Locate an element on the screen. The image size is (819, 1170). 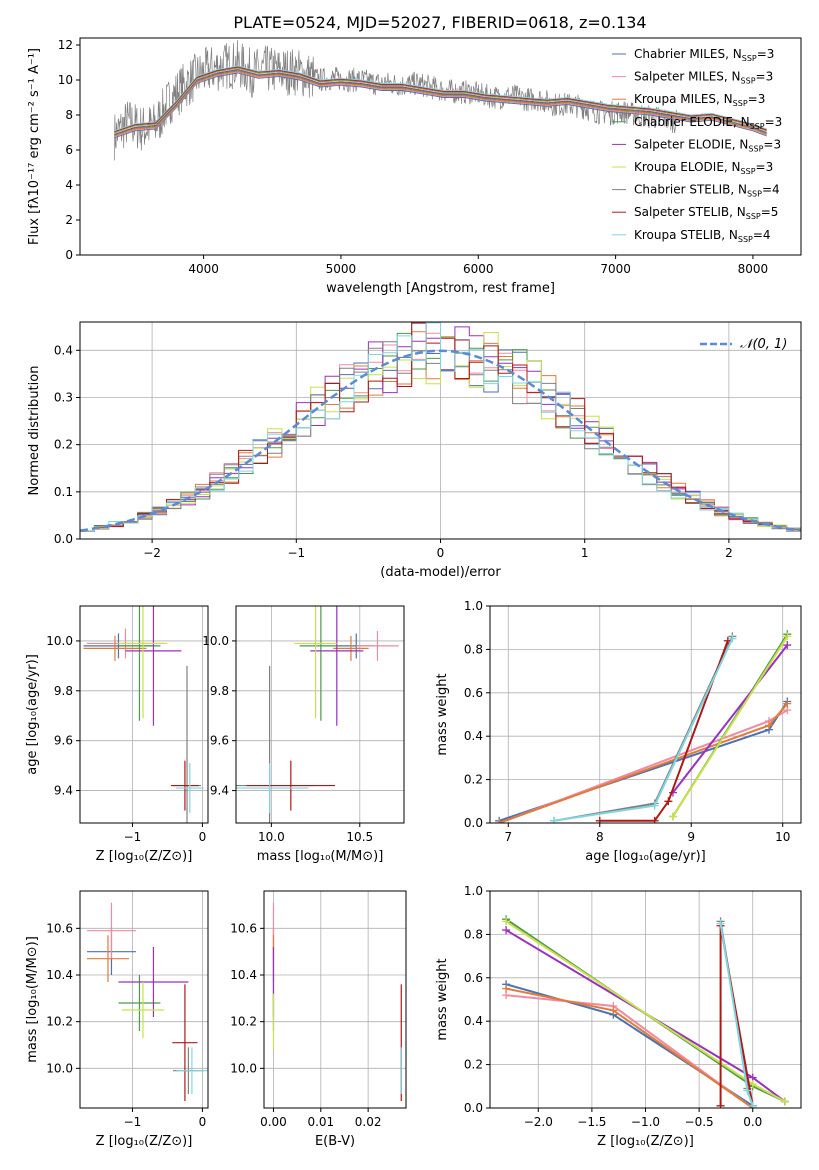
x-tick-label: 0.00 is located at coordinates (273, 1122).